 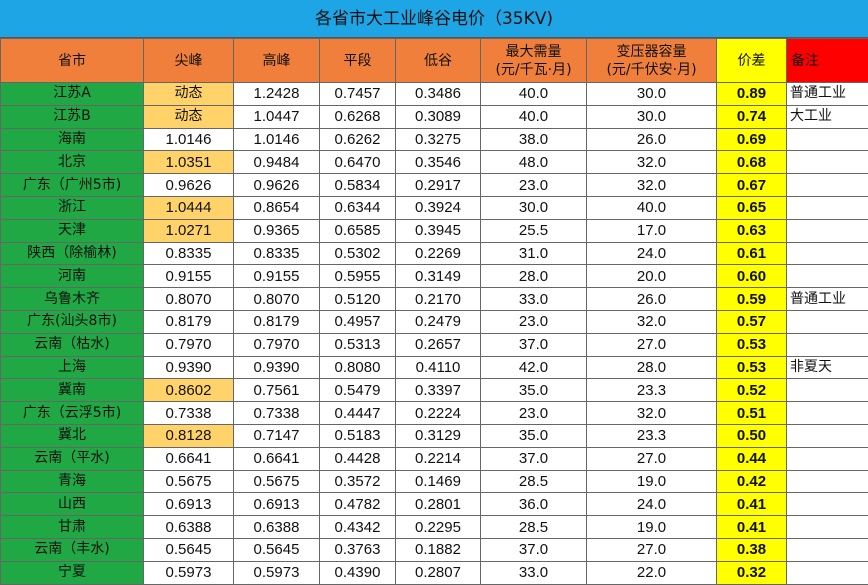 What do you see at coordinates (534, 481) in the screenshot?
I see `cell-max-demand: 28.5` at bounding box center [534, 481].